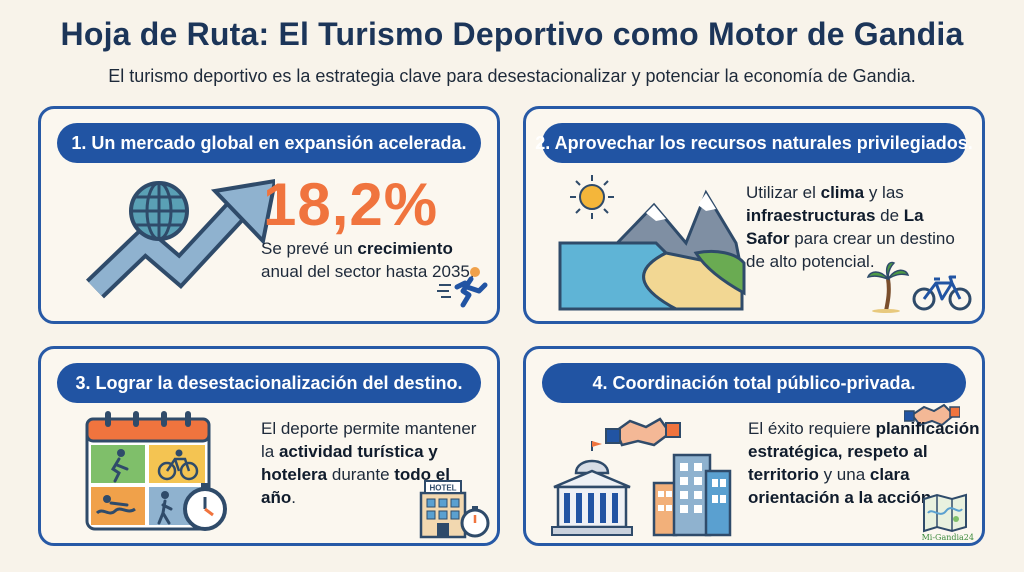 The height and width of the screenshot is (572, 1024). What do you see at coordinates (840, 486) in the screenshot?
I see `text-bold: clara orientación a la acción` at bounding box center [840, 486].